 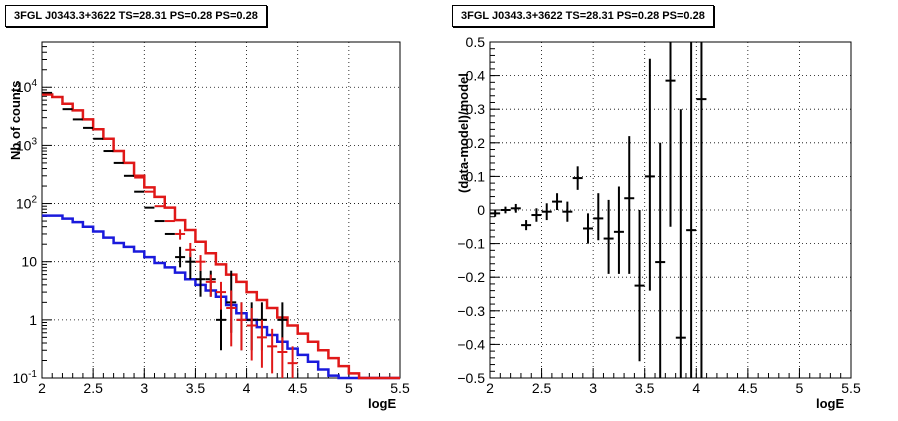 I want to click on left-y-tick-label: 10⁴, so click(x=27, y=86).